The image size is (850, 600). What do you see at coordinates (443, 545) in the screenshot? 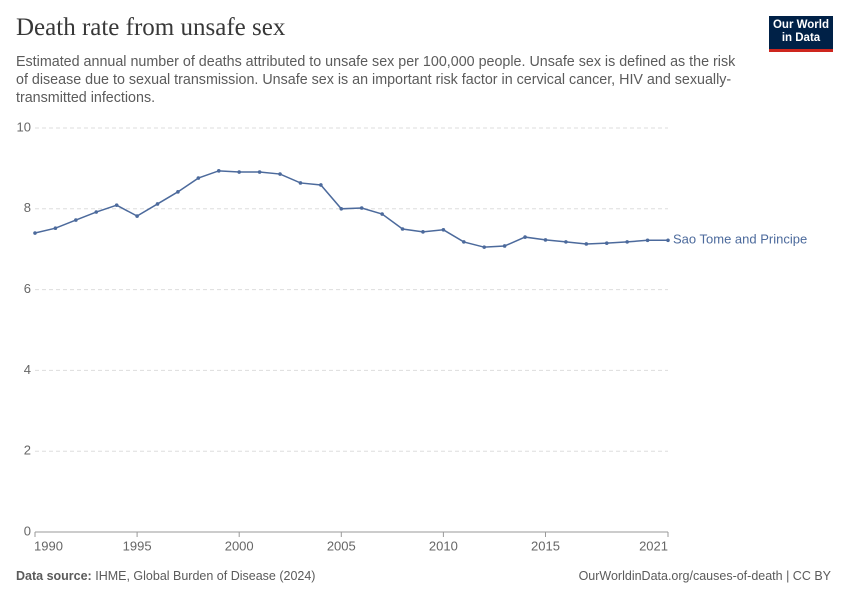
I see `x-tick-label: 2010` at bounding box center [443, 545].